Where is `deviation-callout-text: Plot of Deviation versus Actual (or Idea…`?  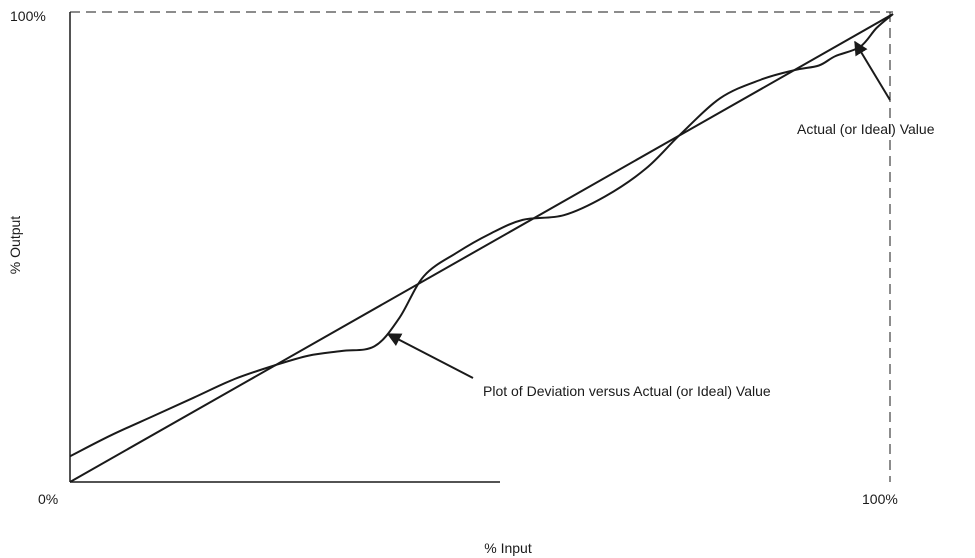
deviation-callout-text: Plot of Deviation versus Actual (or Idea… is located at coordinates (627, 391).